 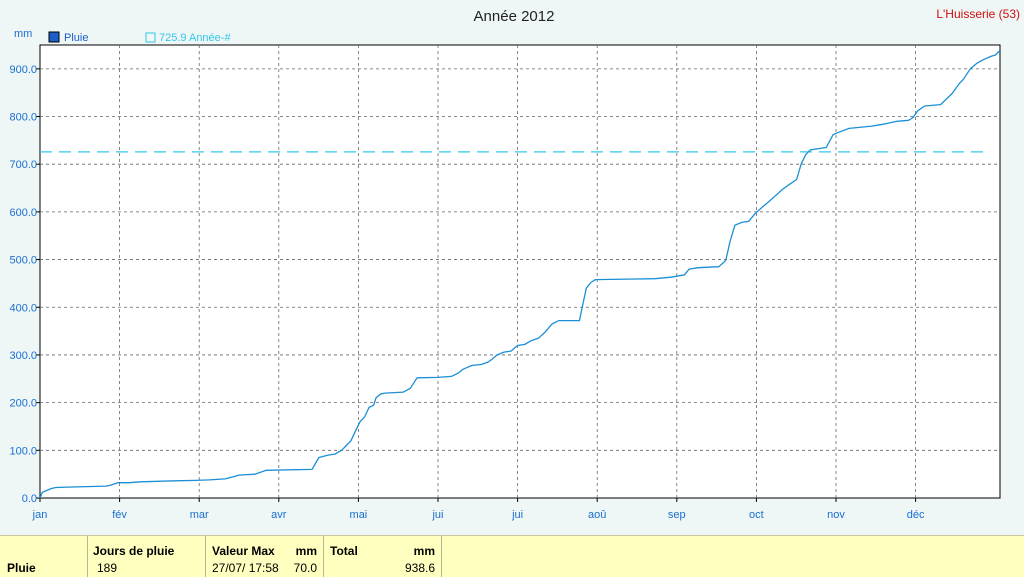 I want to click on y-tick-label: 800.0, so click(x=23, y=118).